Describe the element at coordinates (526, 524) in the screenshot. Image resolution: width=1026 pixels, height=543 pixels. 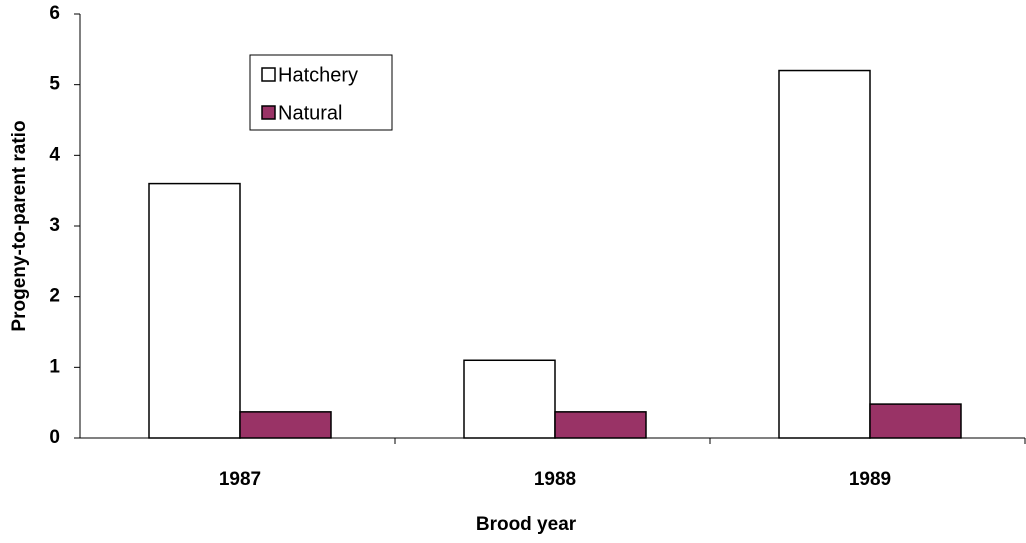
I see `x-axis-title: Brood year` at that location.